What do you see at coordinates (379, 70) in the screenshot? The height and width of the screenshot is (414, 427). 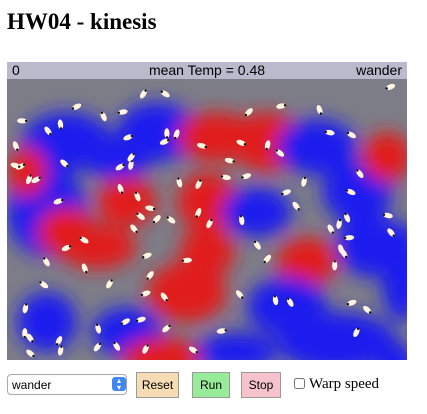 I see `mode-readout: wander` at bounding box center [379, 70].